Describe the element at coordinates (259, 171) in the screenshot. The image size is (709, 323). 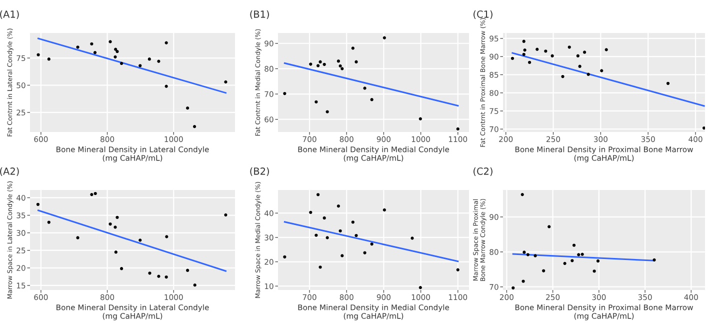
I see `chart-title: (B2)` at that location.